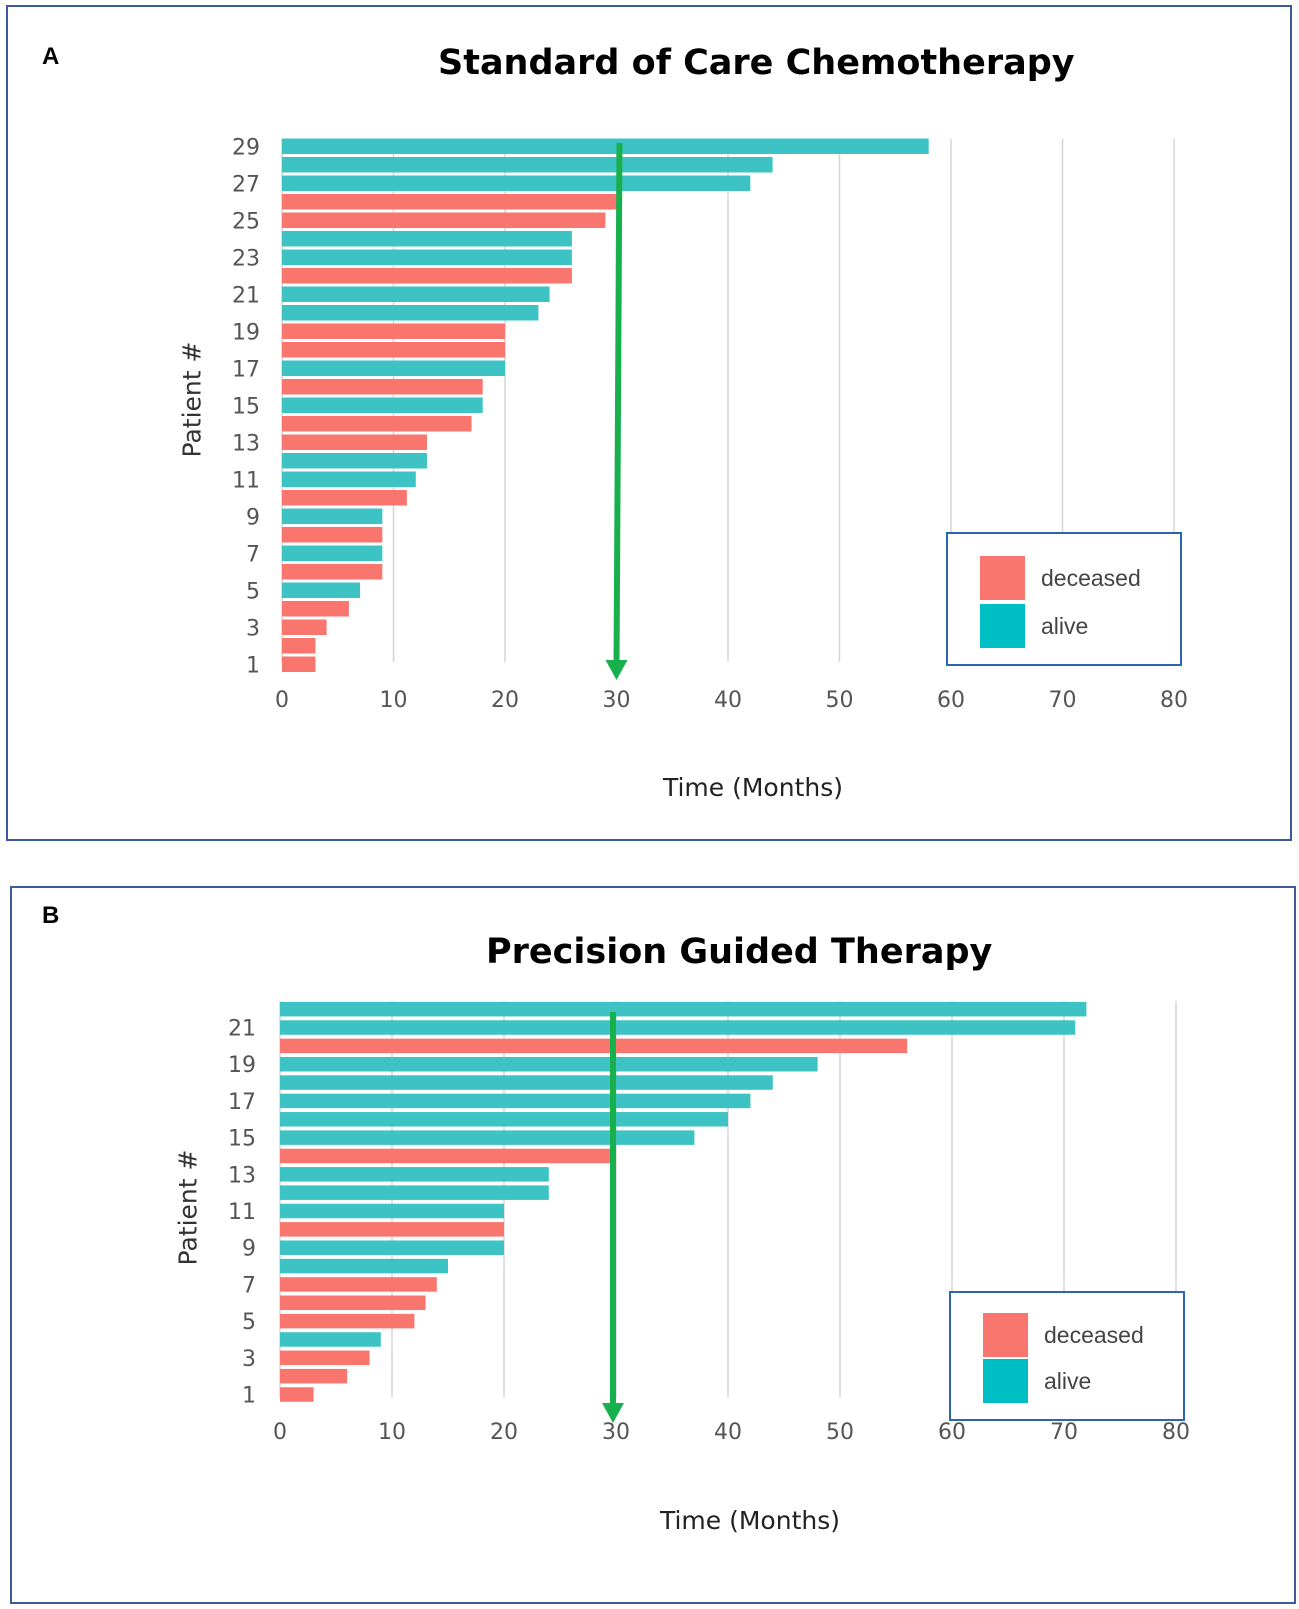 This screenshot has height=1609, width=1299. Describe the element at coordinates (1094, 1334) in the screenshot. I see `legend-label: deceased` at that location.